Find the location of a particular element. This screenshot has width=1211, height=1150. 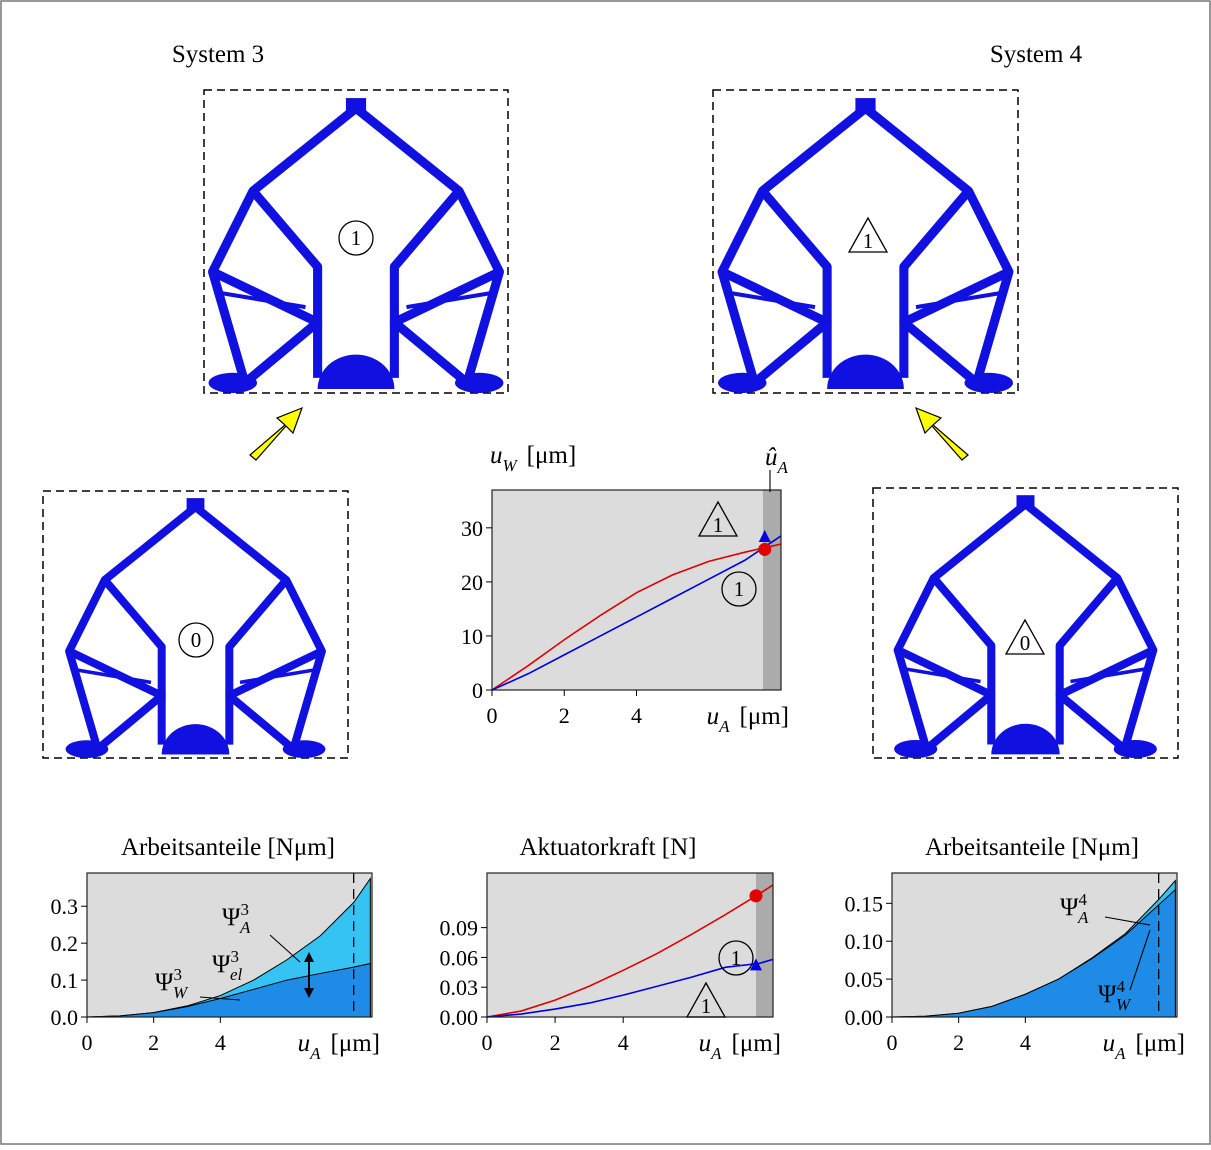

plot-background is located at coordinates (630, 945).